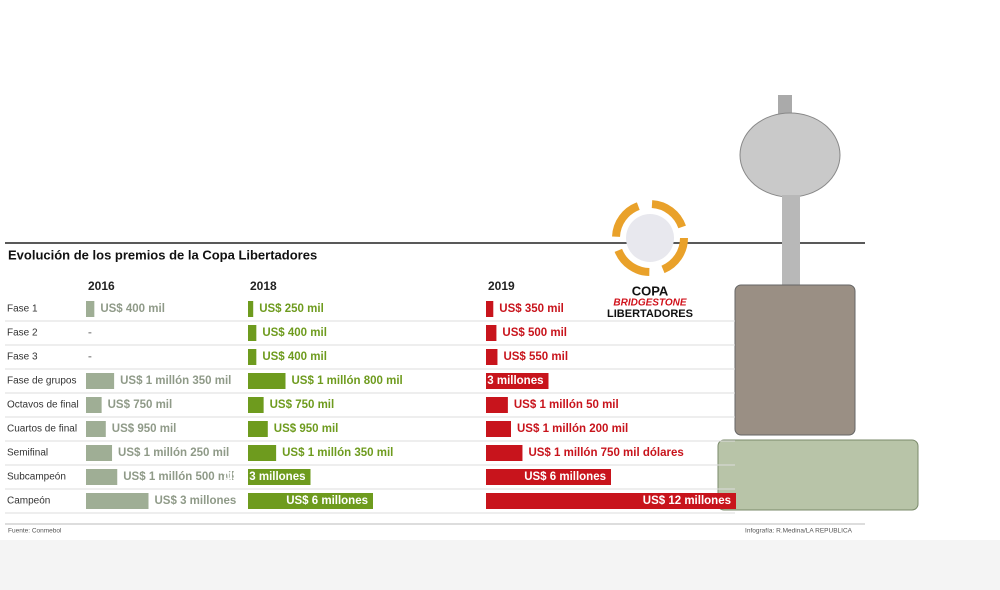  What do you see at coordinates (605, 453) in the screenshot?
I see `value-label: US$ 1 millón 750 mil dólares` at bounding box center [605, 453].